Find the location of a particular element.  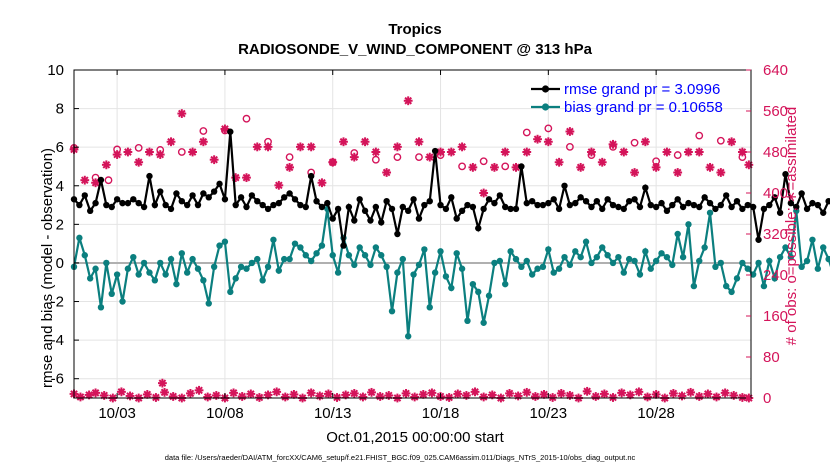

y2-tick-label: 0 is located at coordinates (767, 398).